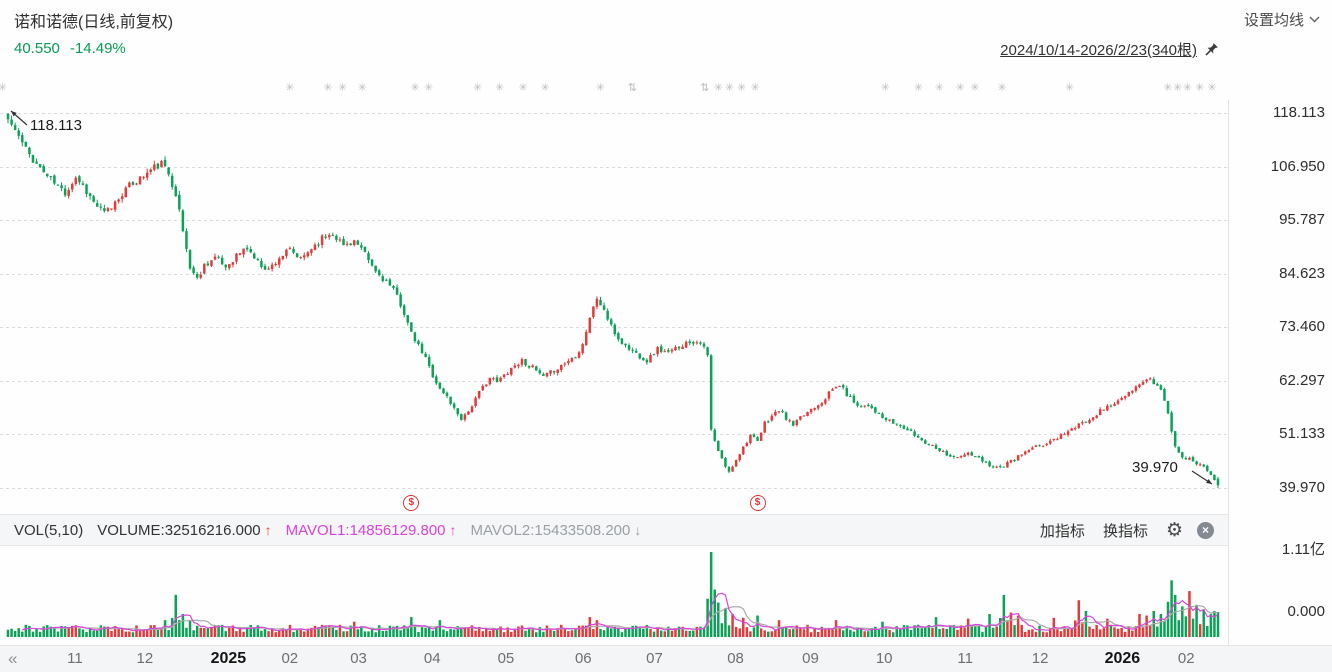 The image size is (1332, 672). Describe the element at coordinates (37, 48) in the screenshot. I see `last-price: 40.550` at that location.